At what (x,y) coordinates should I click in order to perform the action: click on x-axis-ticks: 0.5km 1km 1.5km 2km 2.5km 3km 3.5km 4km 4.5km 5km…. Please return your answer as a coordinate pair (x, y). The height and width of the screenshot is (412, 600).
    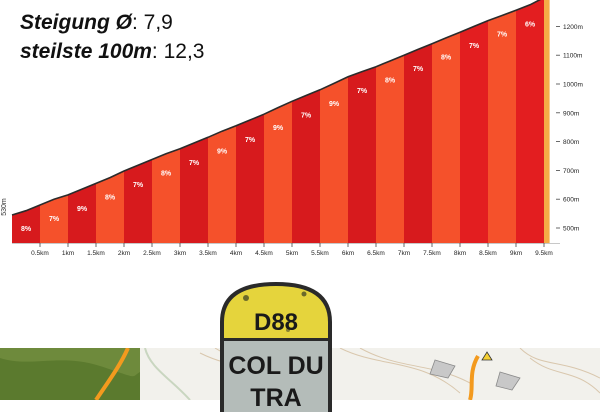
    Looking at the image, I should click on (292, 250).